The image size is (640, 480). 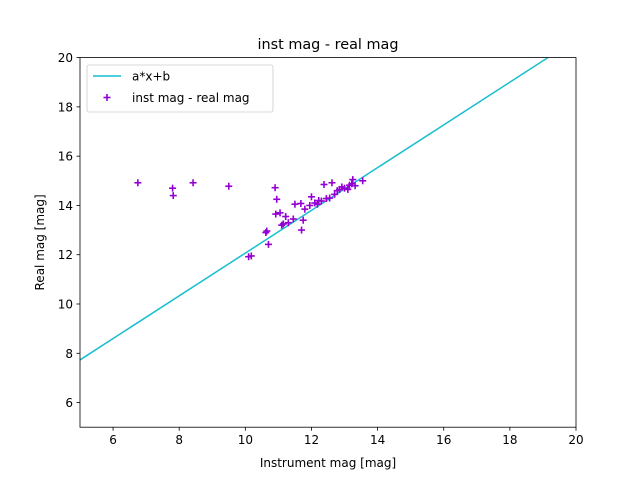 I want to click on legend-marker-swatch, so click(x=107, y=97).